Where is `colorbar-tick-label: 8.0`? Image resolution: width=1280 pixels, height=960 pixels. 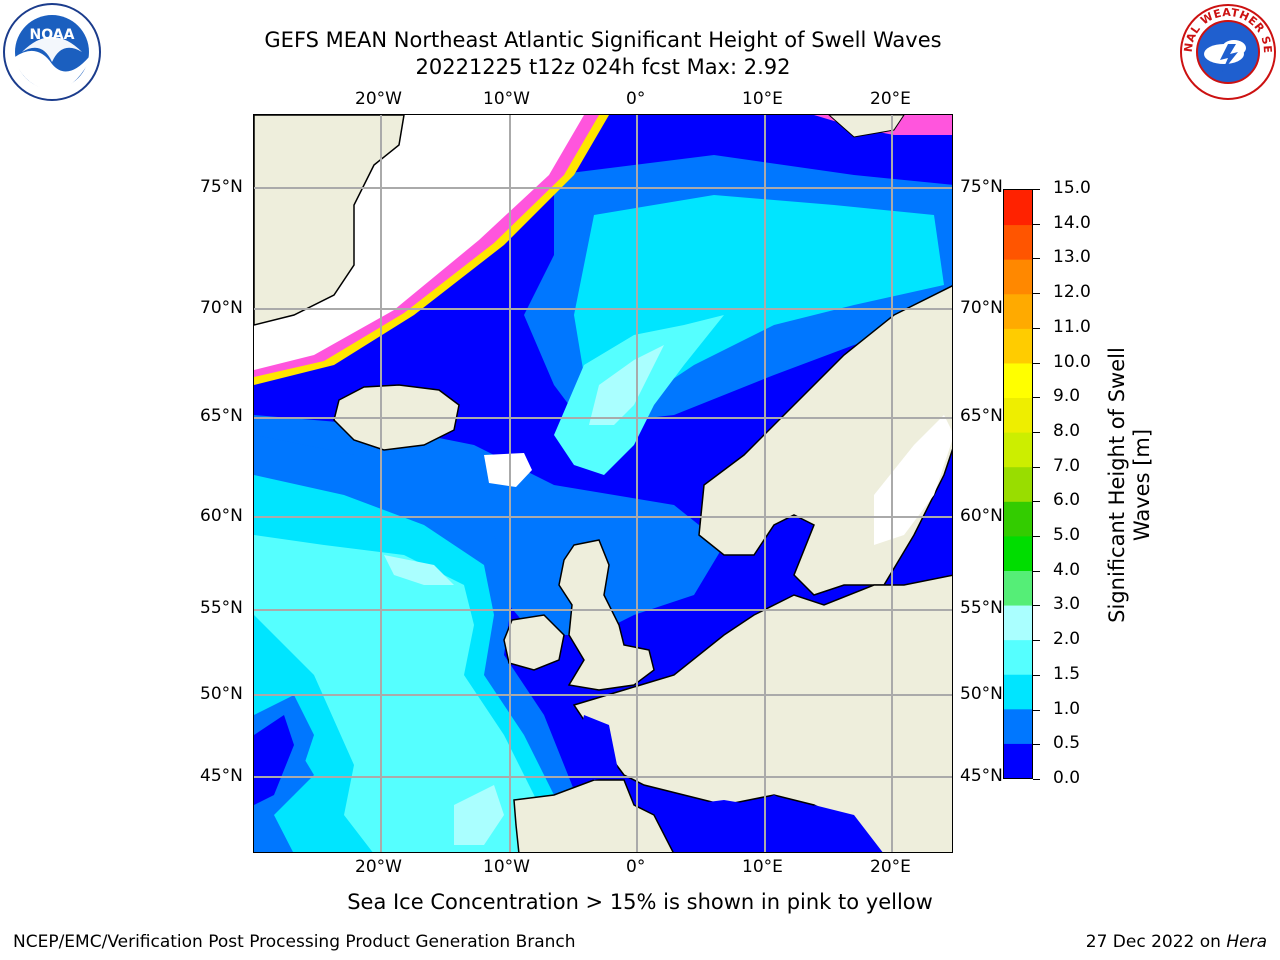 colorbar-tick-label: 8.0 is located at coordinates (1067, 430).